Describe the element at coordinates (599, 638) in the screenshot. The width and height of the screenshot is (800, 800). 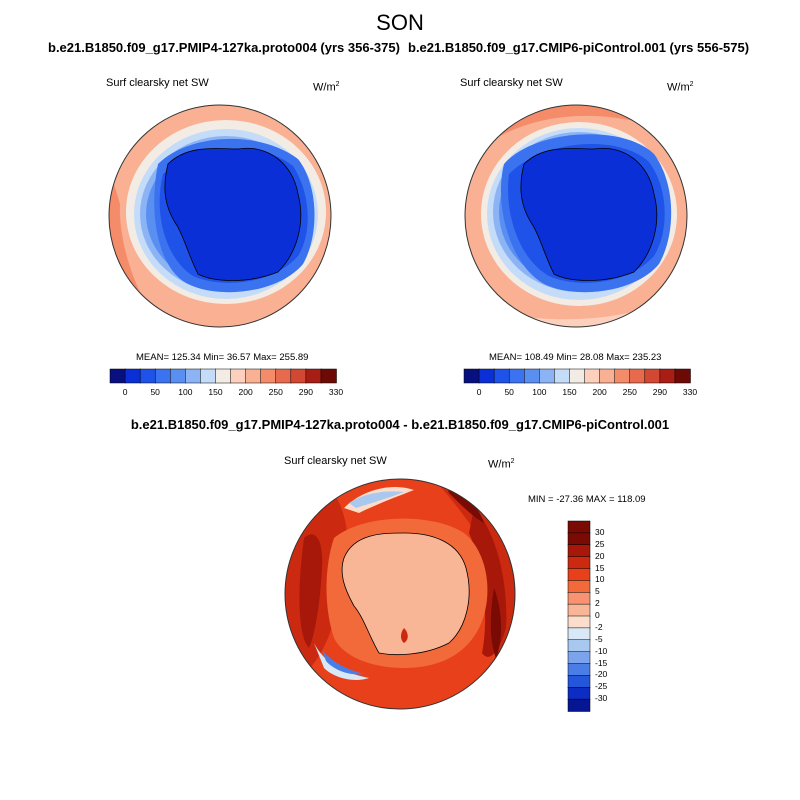
I see `colorbar-tick-label: -5` at that location.